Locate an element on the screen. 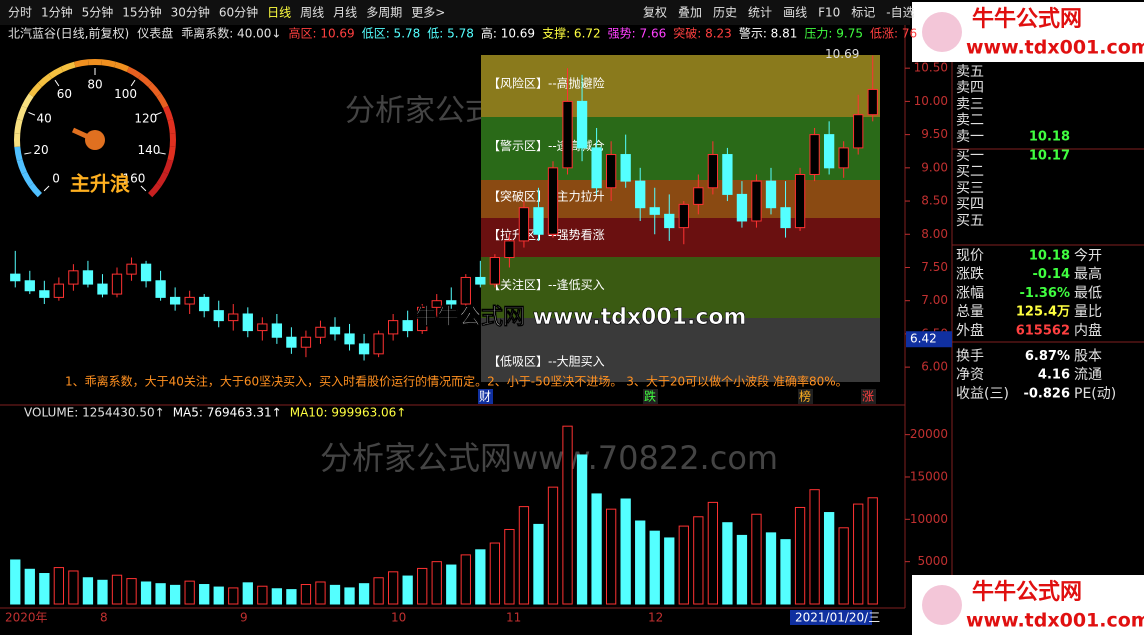 This screenshot has width=1144, height=635. stat-value: 10.18 is located at coordinates (1049, 256).